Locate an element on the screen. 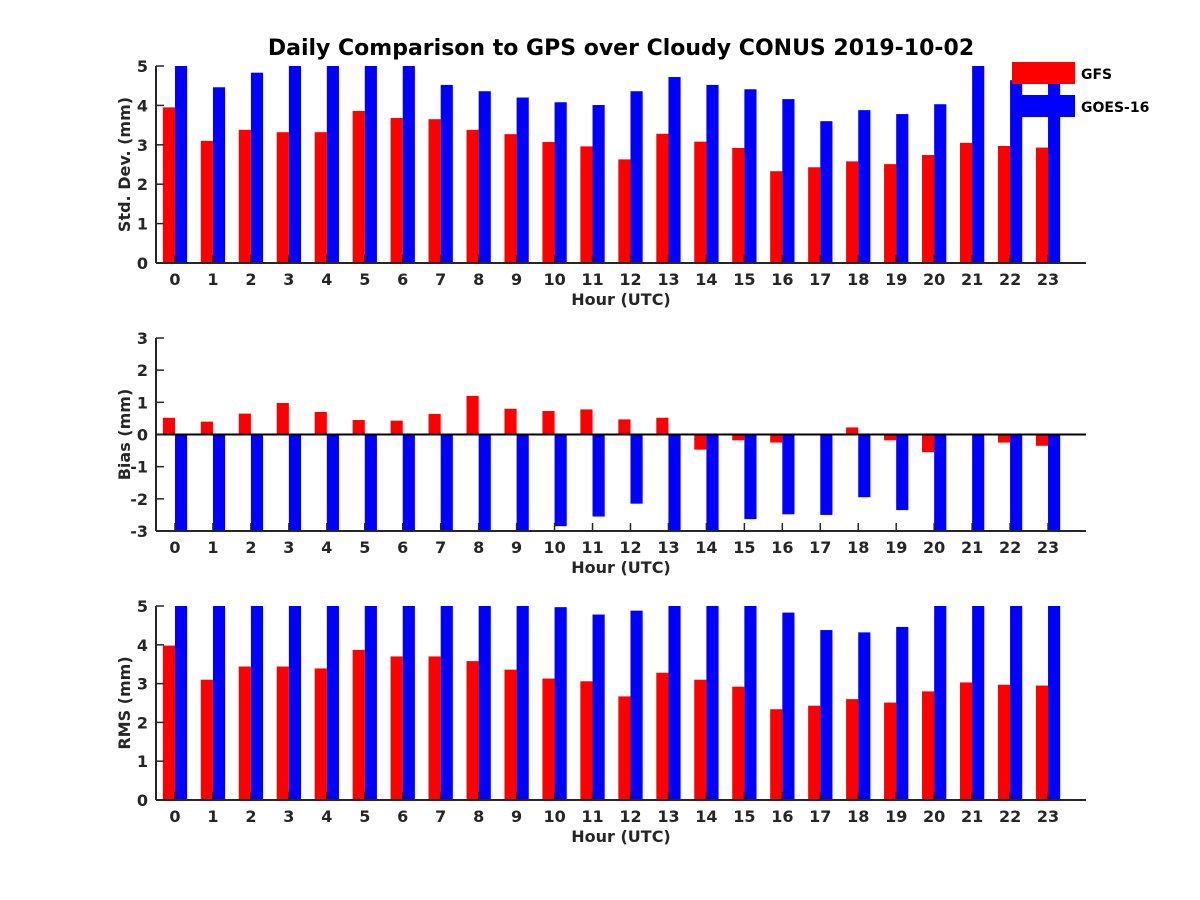  legend: GFS GOES-16 is located at coordinates (1080, 89).